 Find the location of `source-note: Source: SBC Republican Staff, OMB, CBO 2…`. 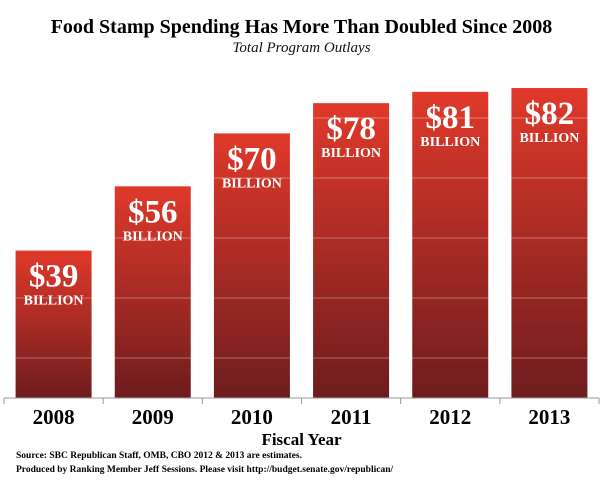

source-note: Source: SBC Republican Staff, OMB, CBO 2… is located at coordinates (159, 456).